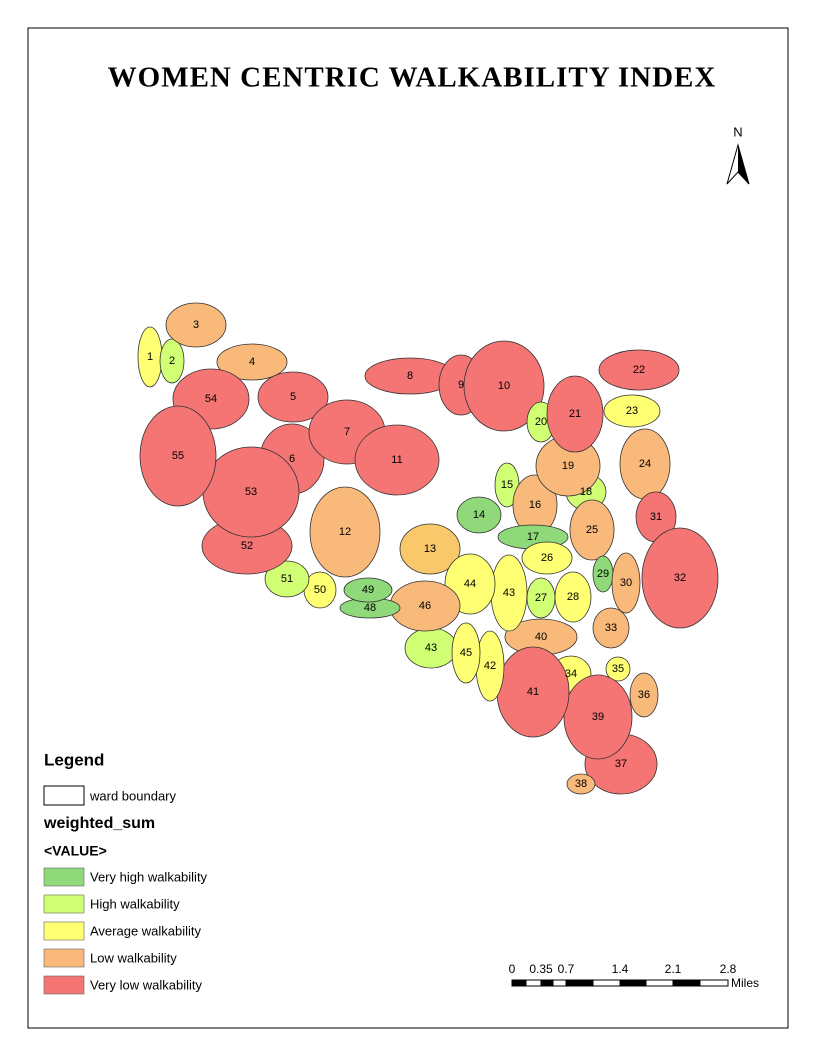  What do you see at coordinates (132, 795) in the screenshot?
I see `boundary-label: ward boundary` at bounding box center [132, 795].